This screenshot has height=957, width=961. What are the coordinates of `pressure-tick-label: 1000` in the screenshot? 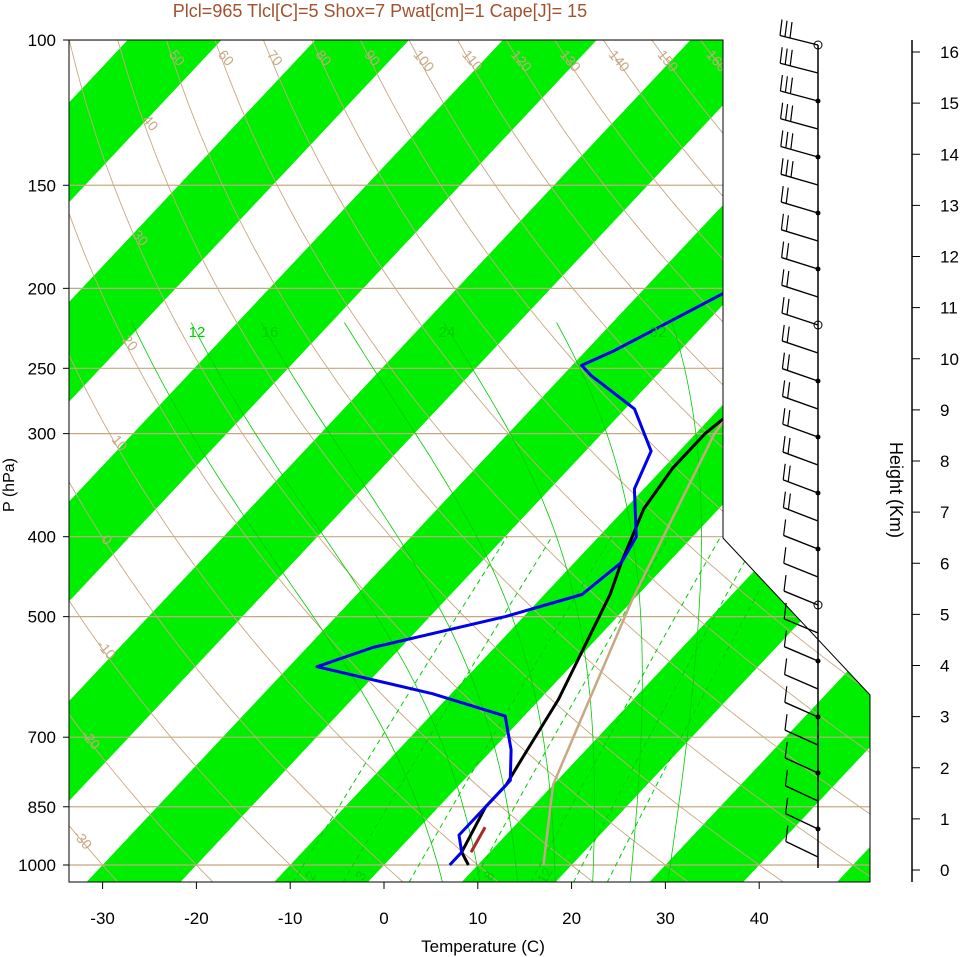 It's located at (37, 865).